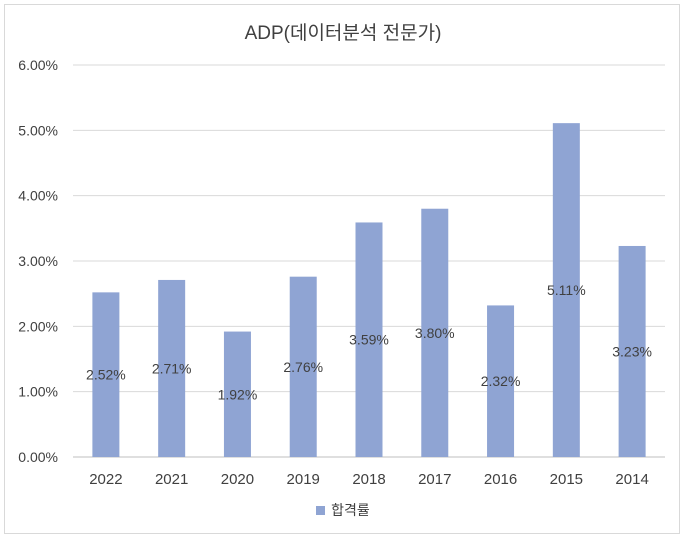  I want to click on x-tick-label: 2021, so click(171, 479).